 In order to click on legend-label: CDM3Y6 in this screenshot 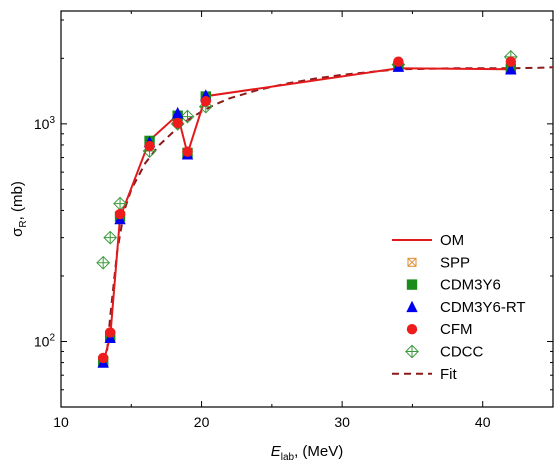, I will do `click(470, 285)`.